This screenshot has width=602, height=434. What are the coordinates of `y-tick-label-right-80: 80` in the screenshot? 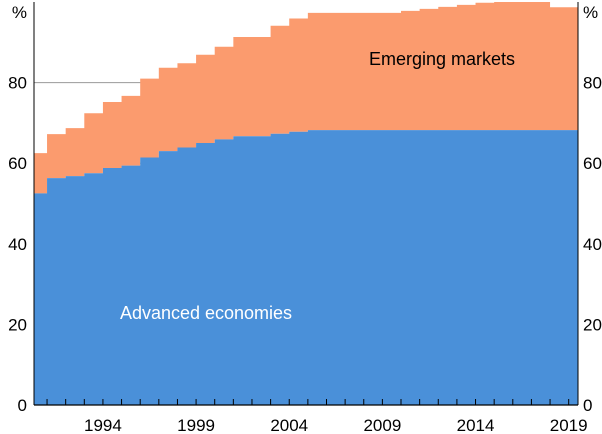 It's located at (592, 83).